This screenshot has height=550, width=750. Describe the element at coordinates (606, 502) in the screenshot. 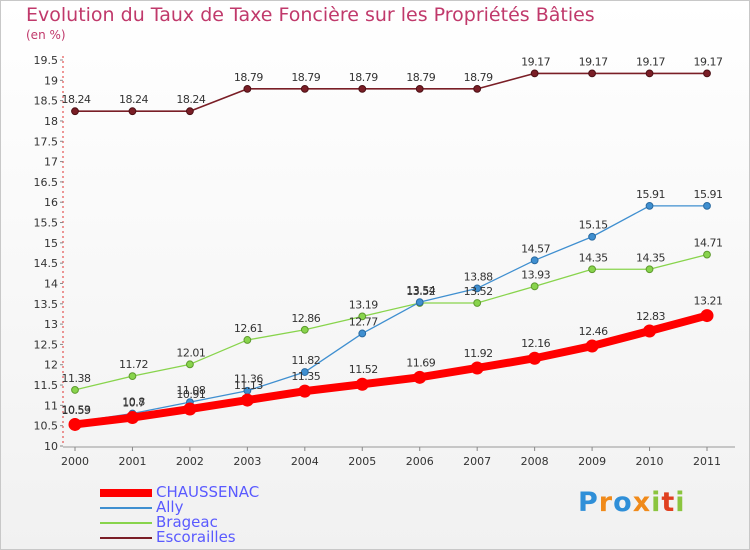

I see `logo-letter: r` at that location.